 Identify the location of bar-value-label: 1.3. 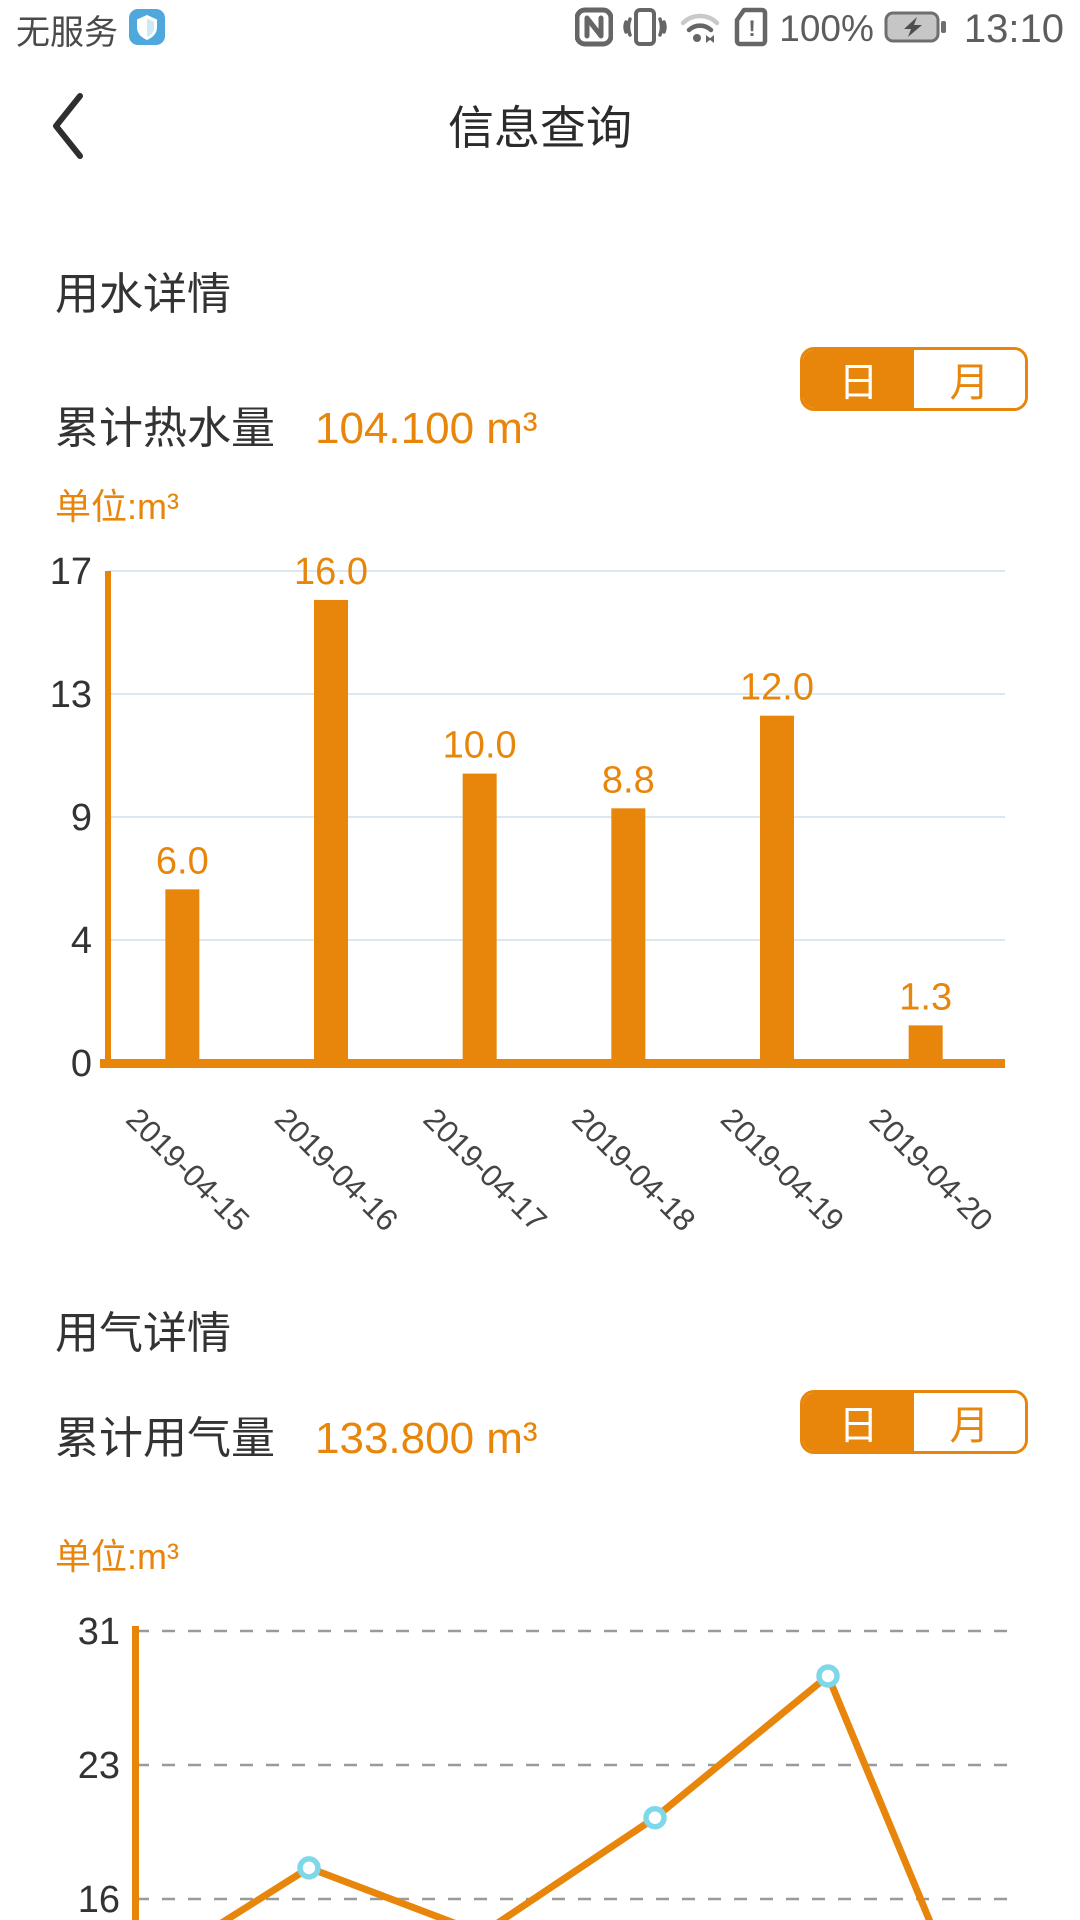
(925, 997).